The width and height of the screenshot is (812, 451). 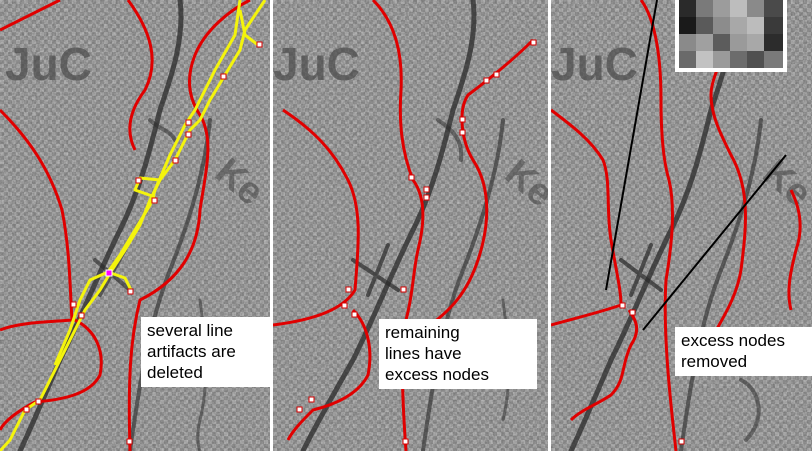 I want to click on highlight-node, so click(x=109, y=273).